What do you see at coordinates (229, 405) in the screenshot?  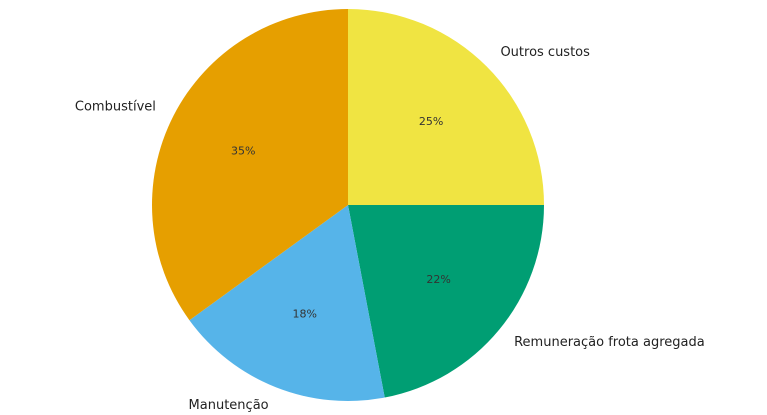 I see `slice-label-2: Manutenção` at bounding box center [229, 405].